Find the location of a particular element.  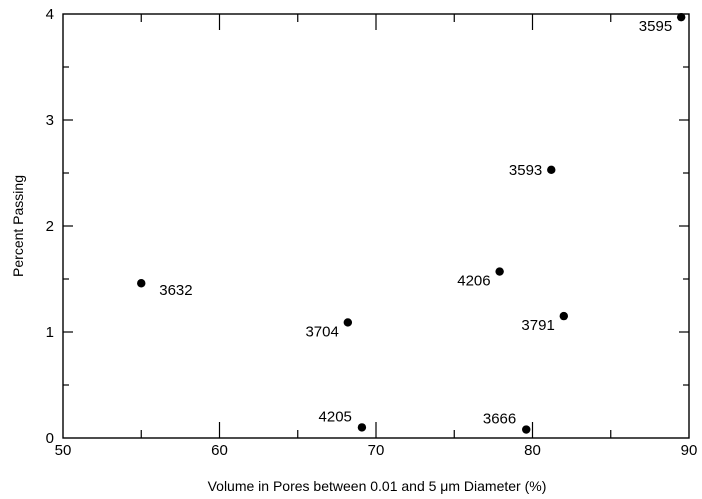

x-tick-label: 80 is located at coordinates (532, 450).